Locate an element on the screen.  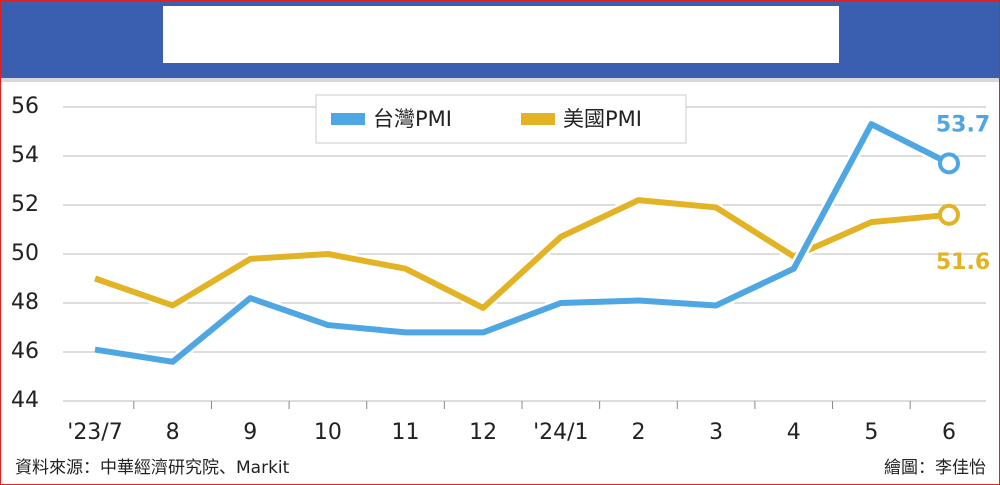
y-tick-label: 48 is located at coordinates (25, 302).